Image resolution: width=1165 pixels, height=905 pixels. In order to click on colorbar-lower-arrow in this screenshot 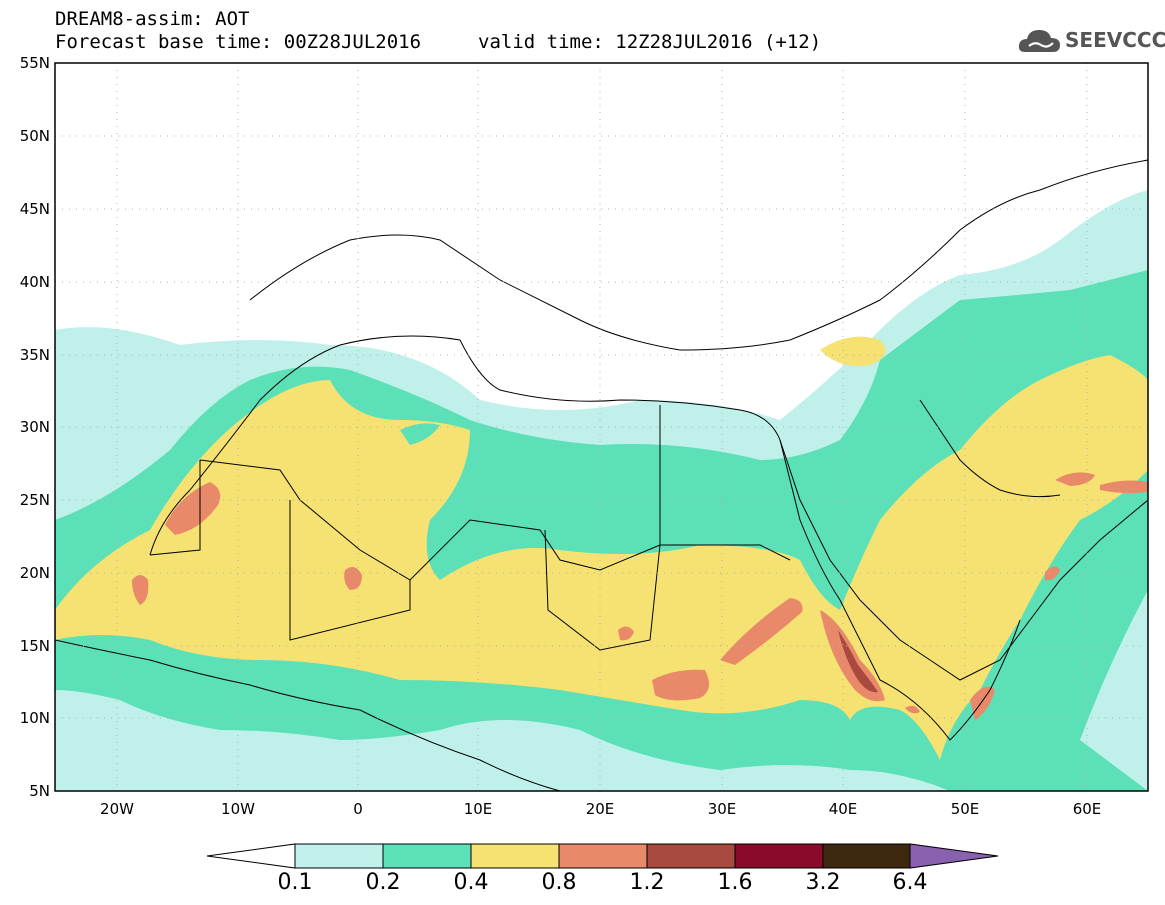, I will do `click(251, 856)`.